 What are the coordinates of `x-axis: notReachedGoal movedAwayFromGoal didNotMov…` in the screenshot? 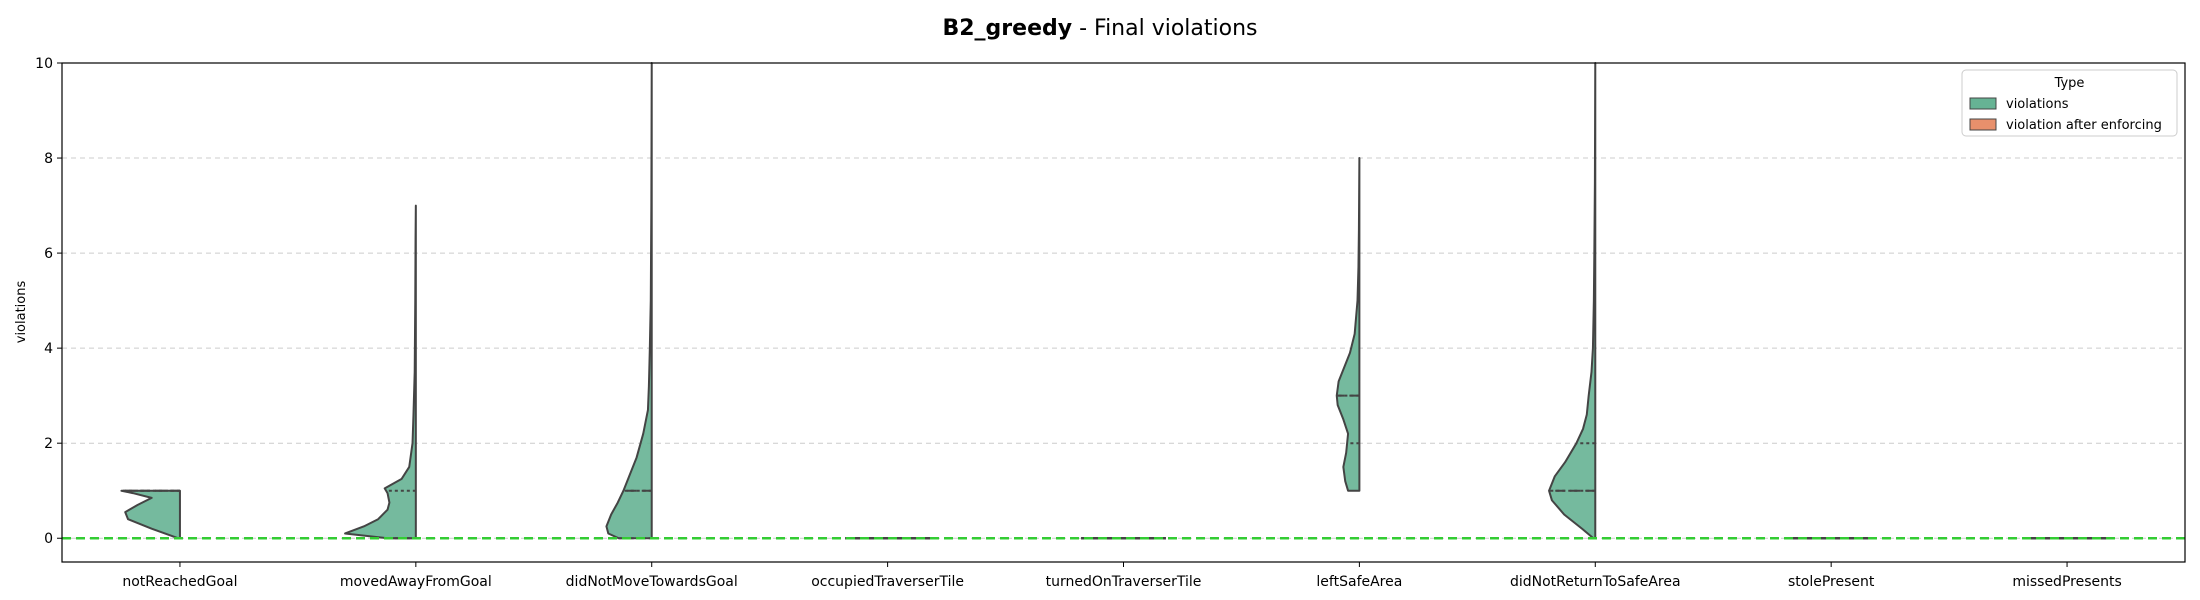 It's located at (1122, 576).